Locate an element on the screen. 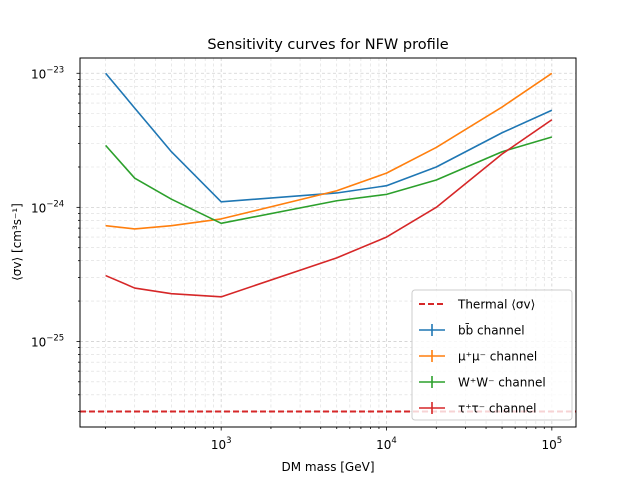  legend-label-3: W⁺W⁻ channel is located at coordinates (502, 383).